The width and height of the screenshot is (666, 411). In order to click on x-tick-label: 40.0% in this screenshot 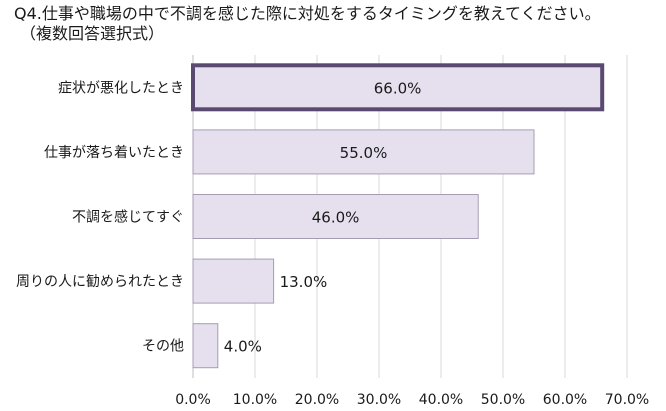, I will do `click(441, 400)`.